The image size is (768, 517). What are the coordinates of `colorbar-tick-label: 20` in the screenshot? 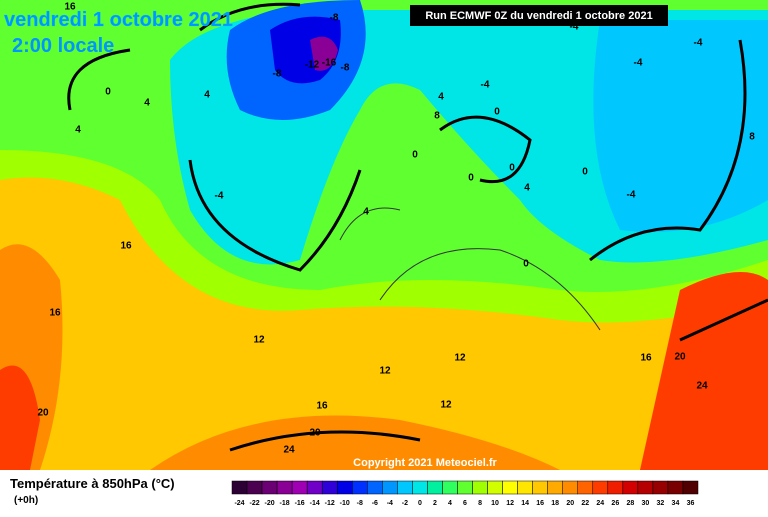 It's located at (570, 503).